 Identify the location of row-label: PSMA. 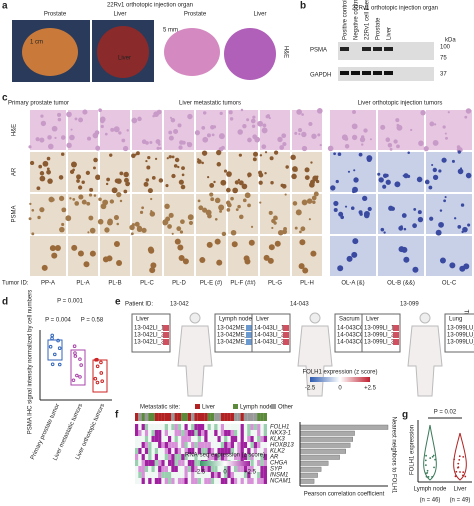
(15, 213).